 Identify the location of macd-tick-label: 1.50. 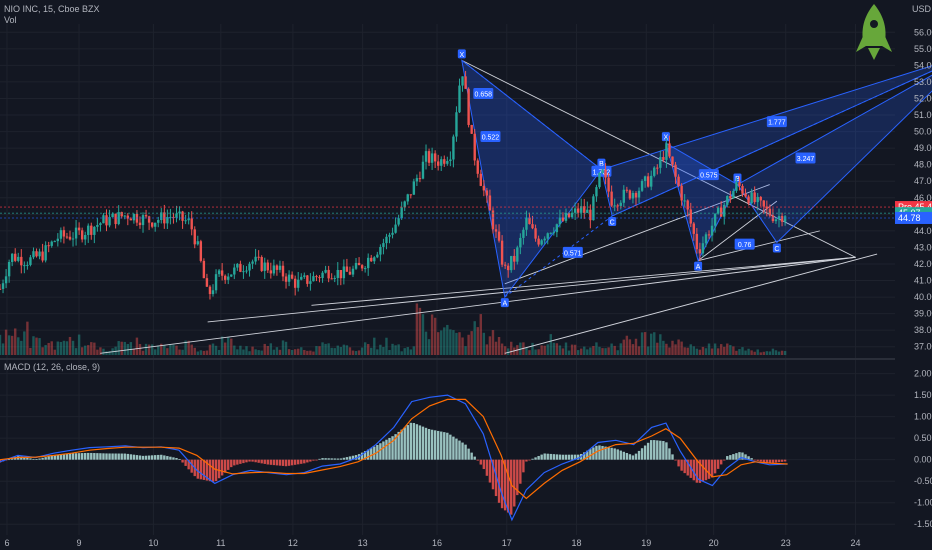
(923, 395).